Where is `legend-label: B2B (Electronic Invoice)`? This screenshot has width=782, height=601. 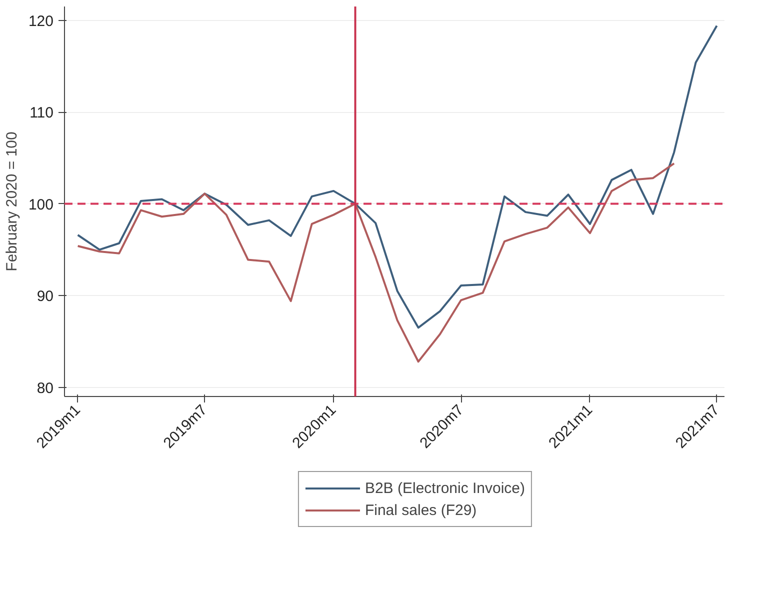
legend-label: B2B (Electronic Invoice) is located at coordinates (445, 488).